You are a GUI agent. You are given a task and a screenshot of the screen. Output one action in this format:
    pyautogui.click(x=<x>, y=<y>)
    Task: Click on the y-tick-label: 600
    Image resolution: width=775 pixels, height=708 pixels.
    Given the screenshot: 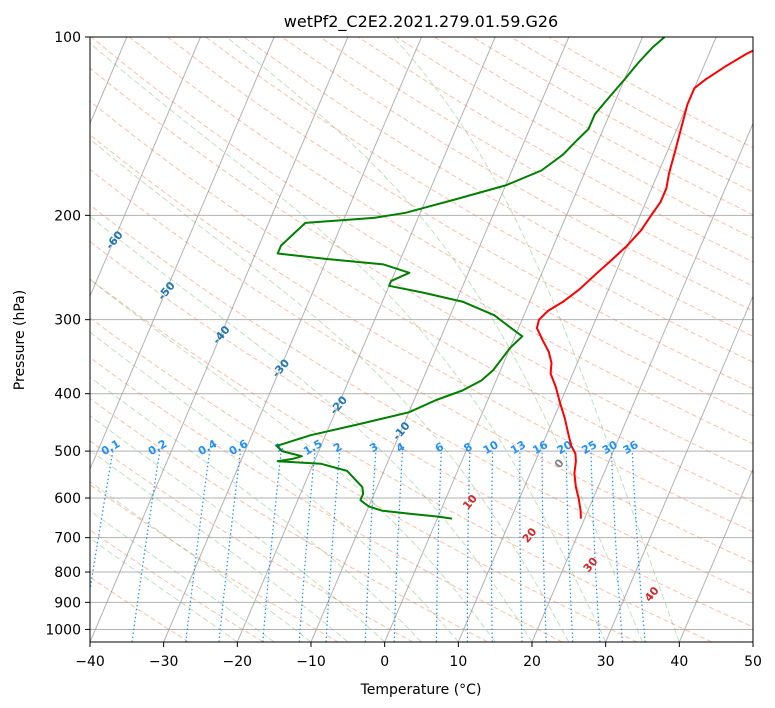 What is the action you would take?
    pyautogui.click(x=67, y=499)
    